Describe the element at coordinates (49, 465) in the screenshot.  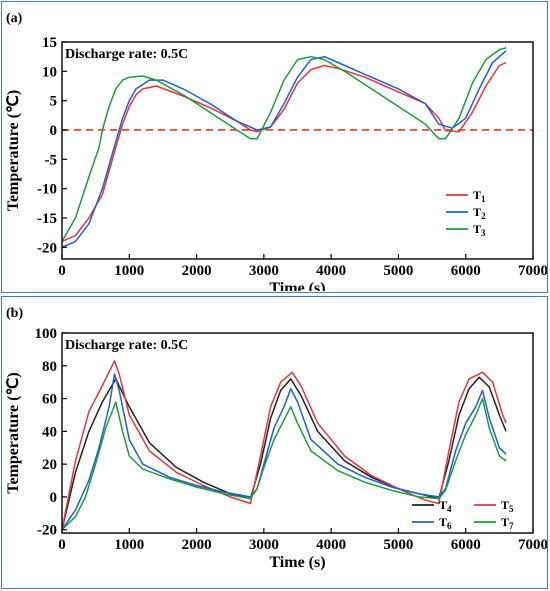
I see `y-tick-label: 20` at that location.